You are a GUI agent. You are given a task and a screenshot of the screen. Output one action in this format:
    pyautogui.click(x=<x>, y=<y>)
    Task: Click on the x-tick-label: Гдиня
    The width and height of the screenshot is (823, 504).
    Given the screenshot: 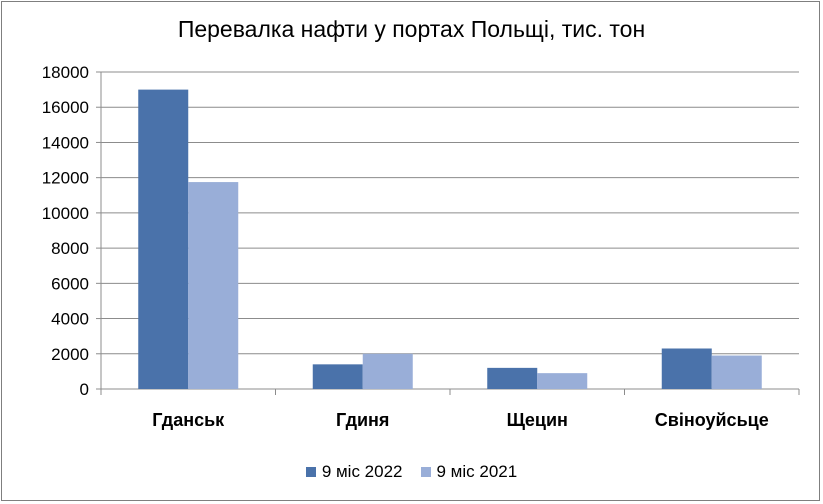 What is the action you would take?
    pyautogui.click(x=362, y=420)
    